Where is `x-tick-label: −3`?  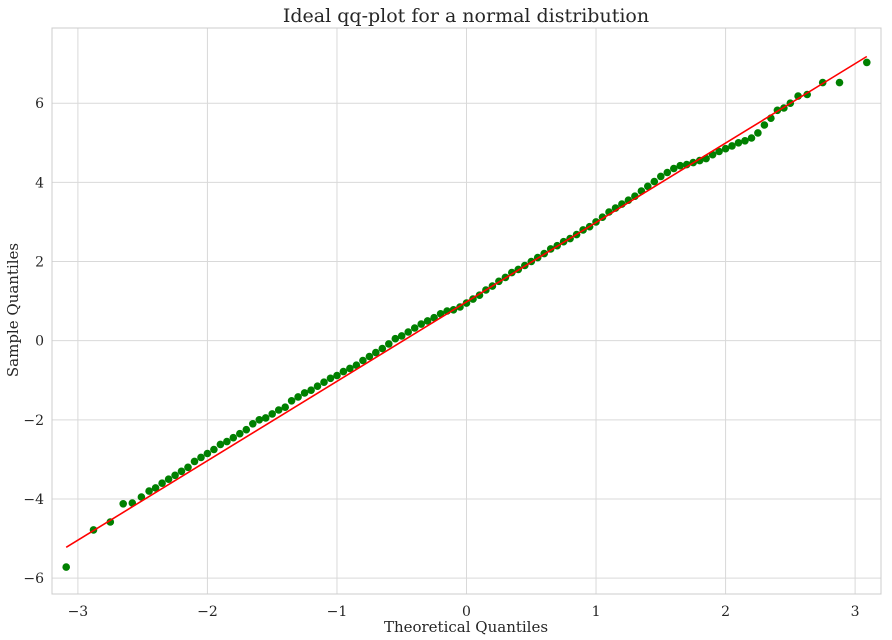 x-tick-label: −3 is located at coordinates (78, 612).